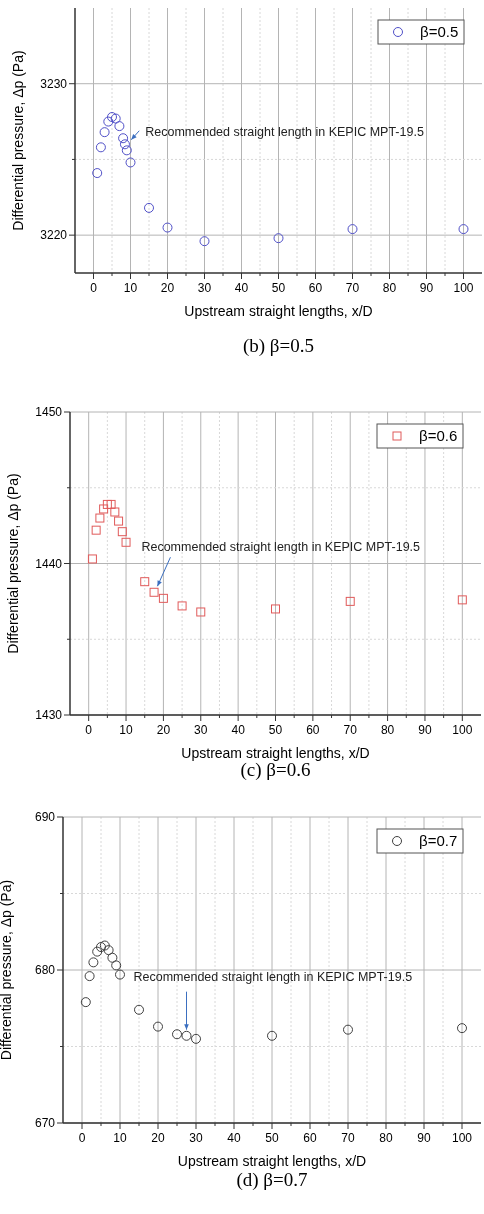  What do you see at coordinates (438, 841) in the screenshot?
I see `legend-label: β=0.7` at bounding box center [438, 841].